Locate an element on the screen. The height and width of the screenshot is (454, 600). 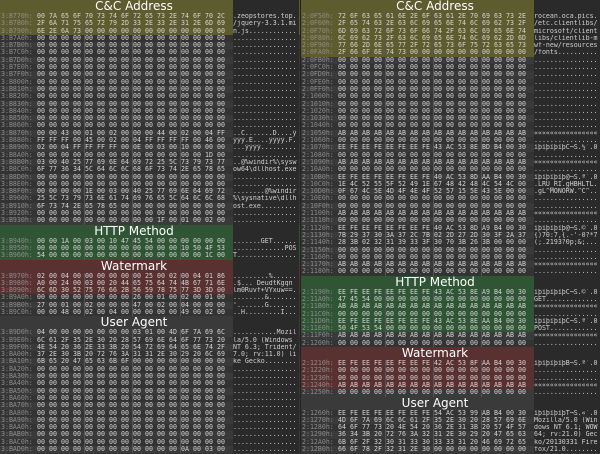
hex-byte: 4D is located at coordinates (391, 191).